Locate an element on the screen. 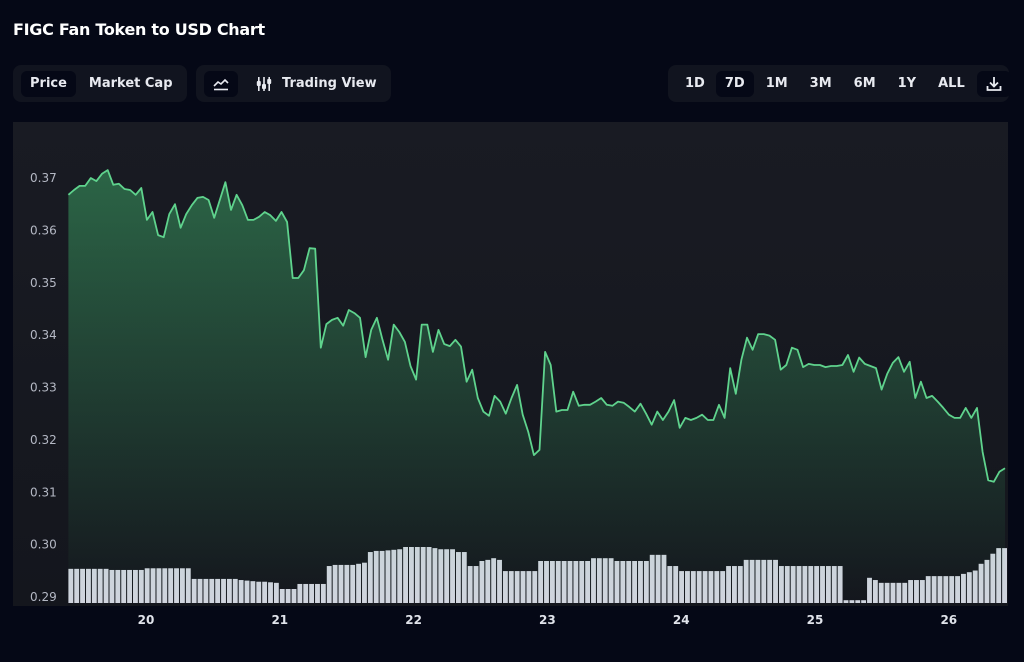 The height and width of the screenshot is (662, 1024). market-cap-tab: Market Cap is located at coordinates (130, 83).